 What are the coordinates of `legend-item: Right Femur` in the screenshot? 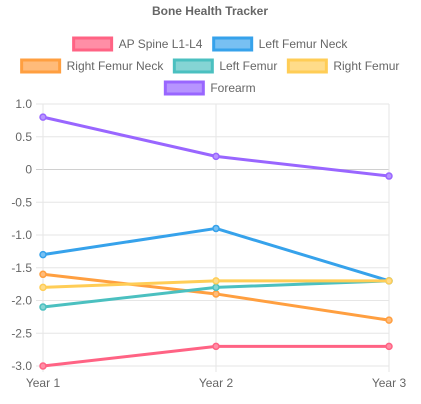 It's located at (342, 66).